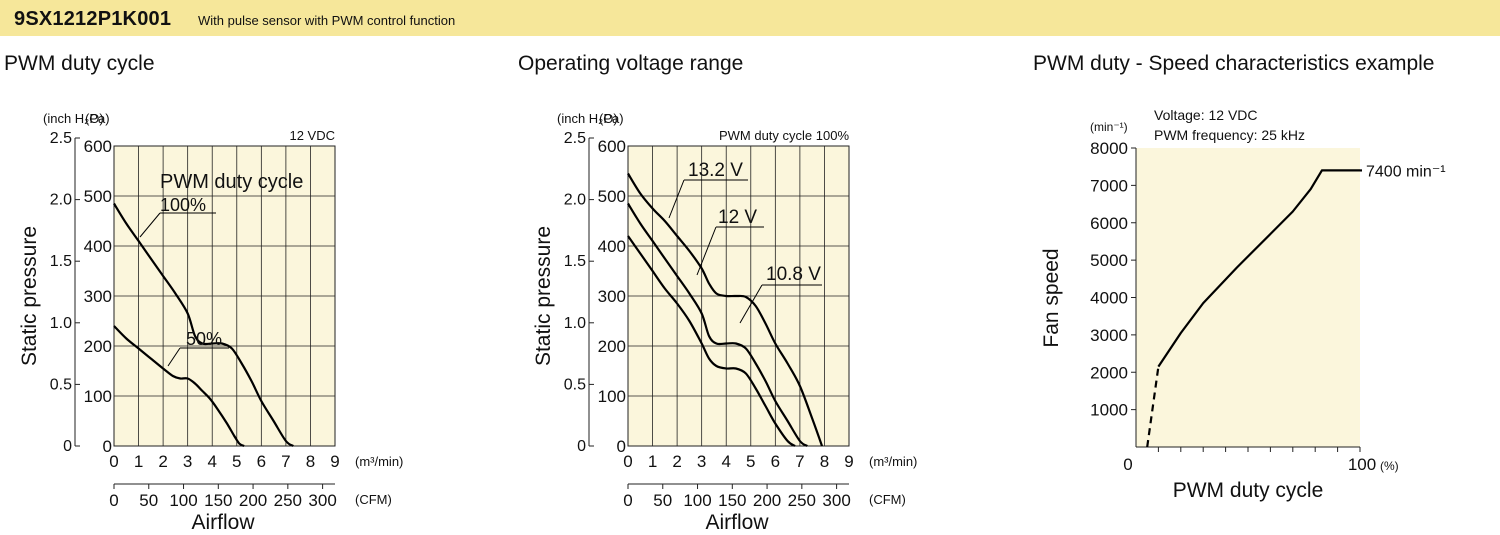  I want to click on model-number: 9SX1212P1K001, so click(93, 19).